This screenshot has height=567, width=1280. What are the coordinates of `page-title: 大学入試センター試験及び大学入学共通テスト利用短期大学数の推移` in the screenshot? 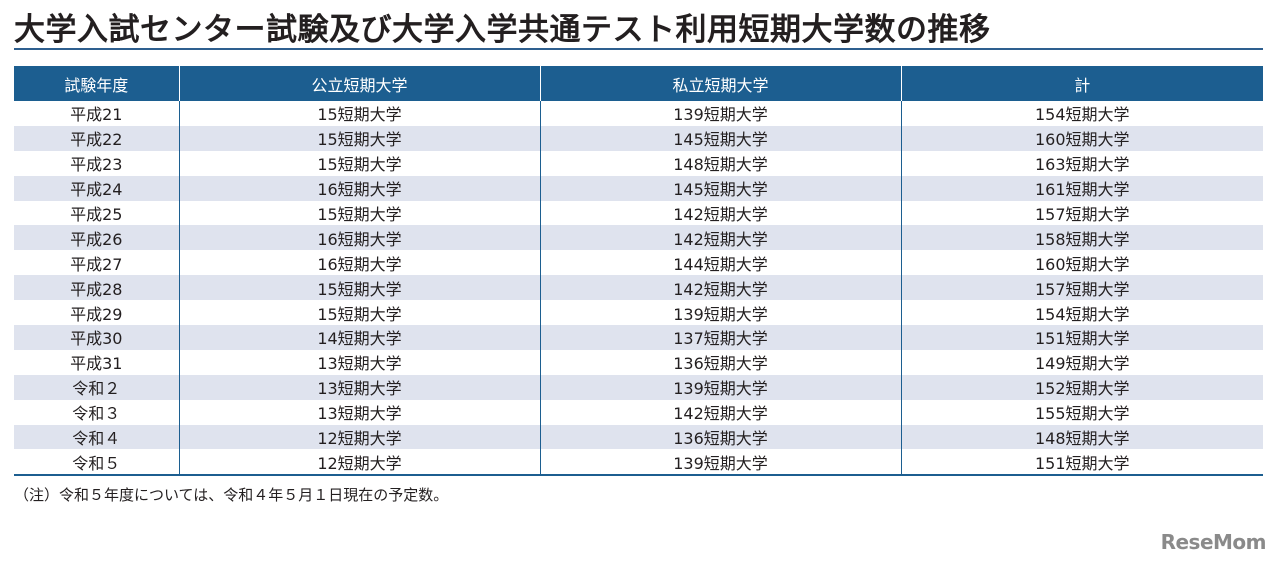 It's located at (502, 30).